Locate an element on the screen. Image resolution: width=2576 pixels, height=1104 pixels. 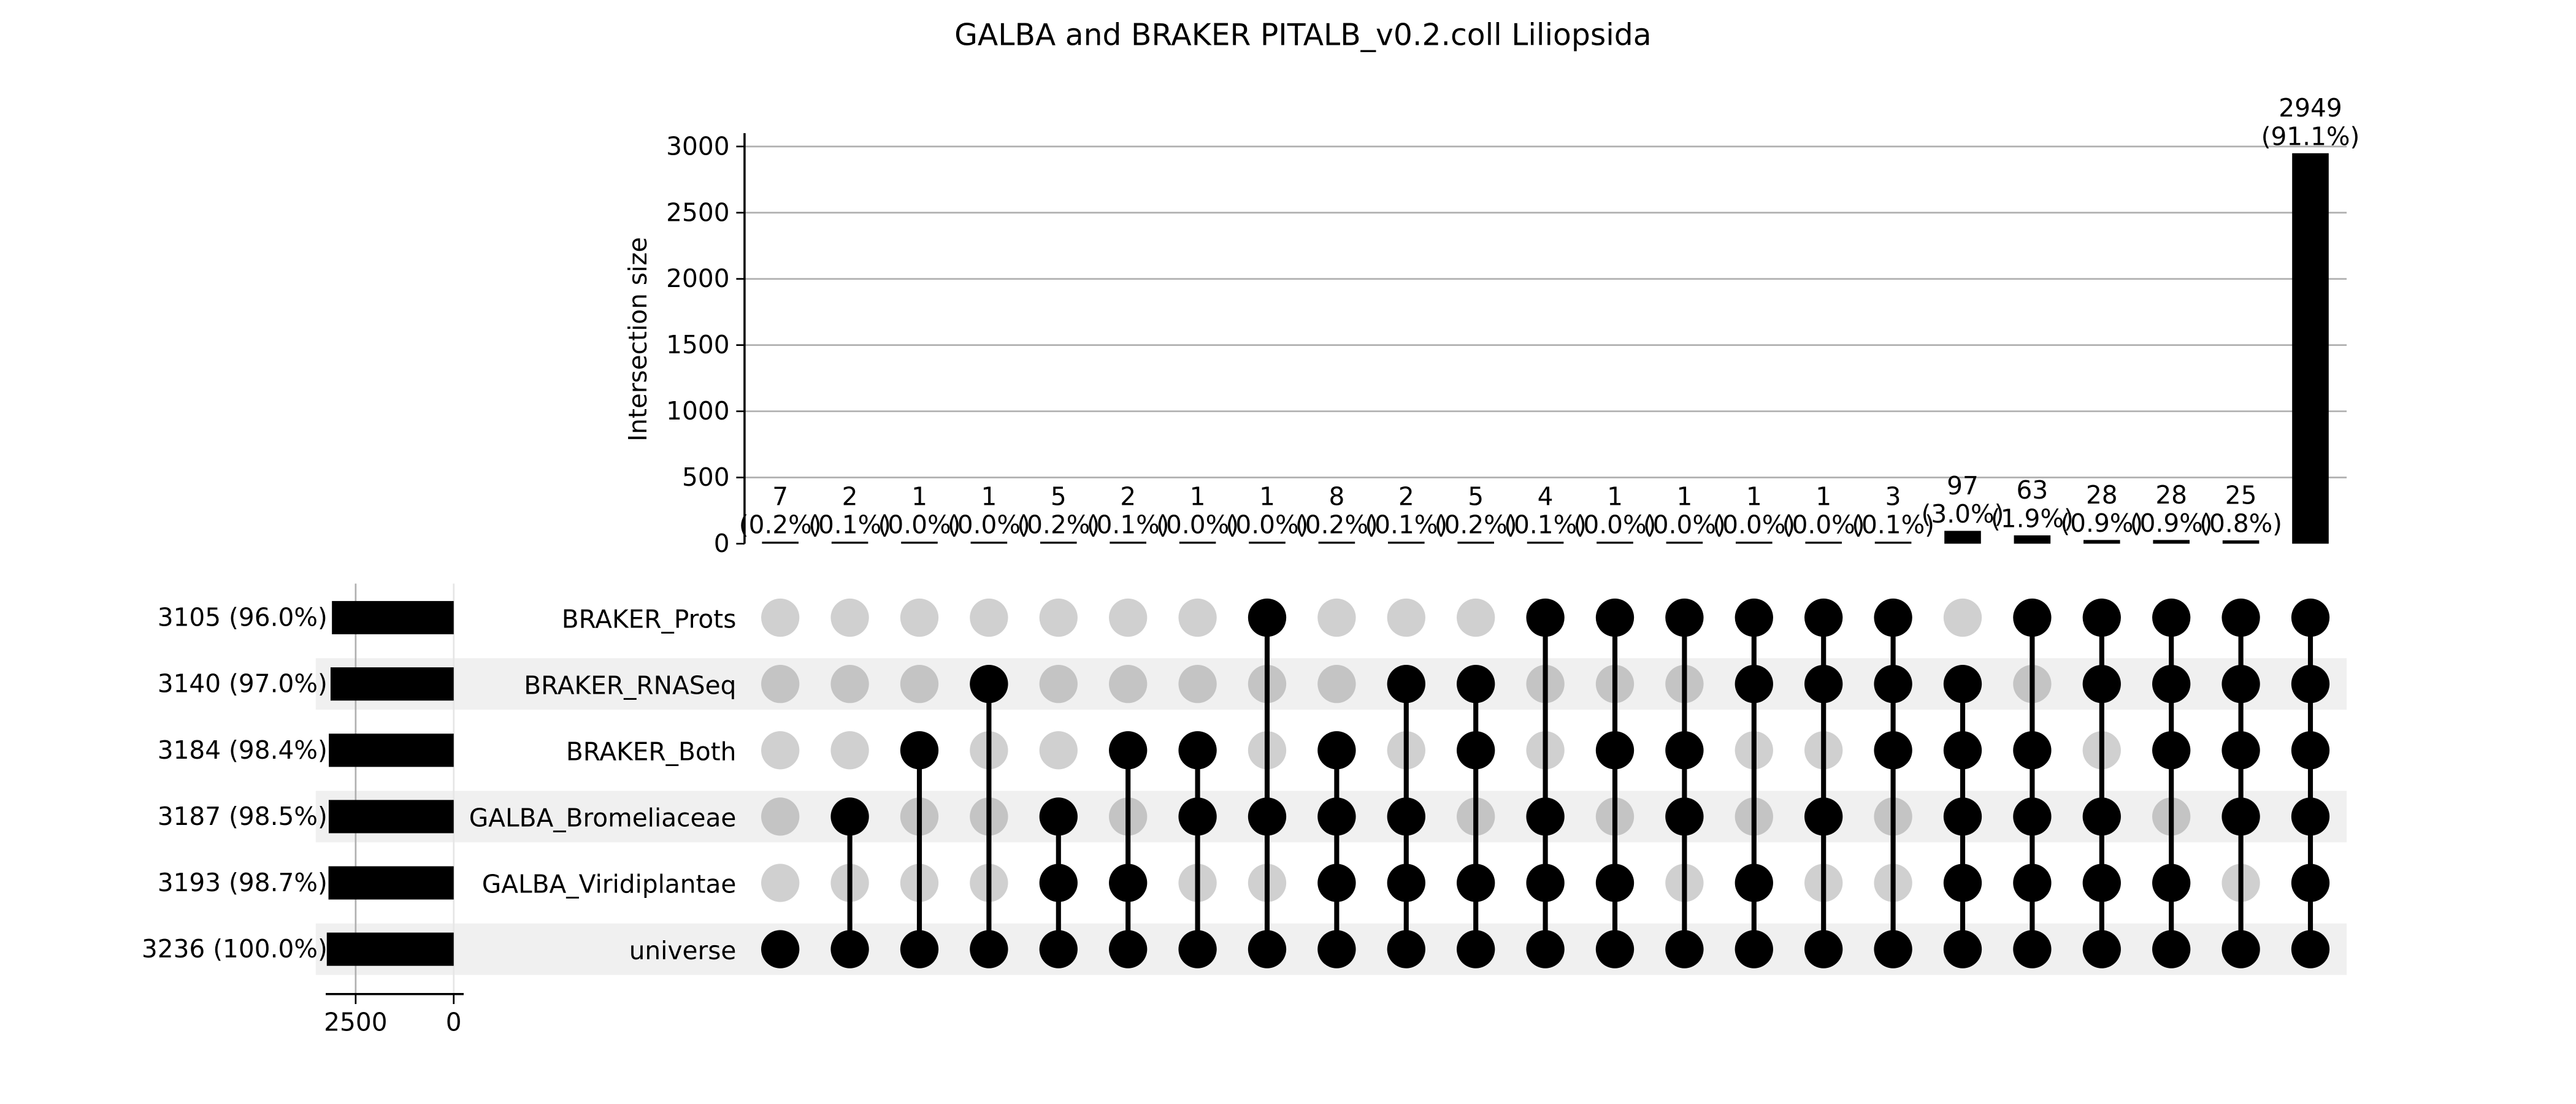
bar-percent-label: (91.1%) is located at coordinates (2310, 136).